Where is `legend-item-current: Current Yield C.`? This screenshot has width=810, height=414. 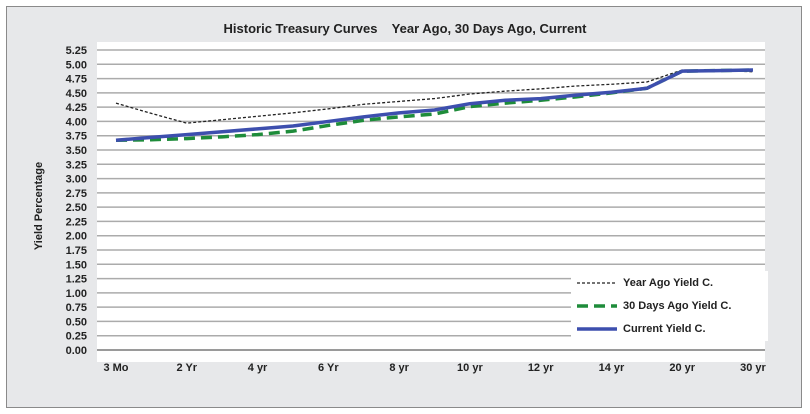
legend-item-current: Current Yield C. is located at coordinates (641, 329).